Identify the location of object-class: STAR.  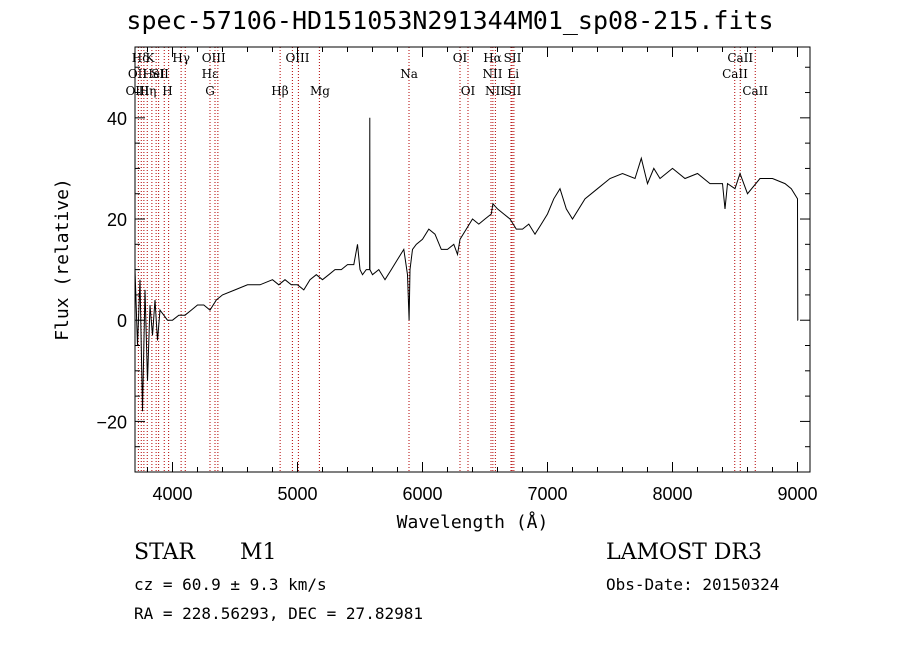
(164, 552).